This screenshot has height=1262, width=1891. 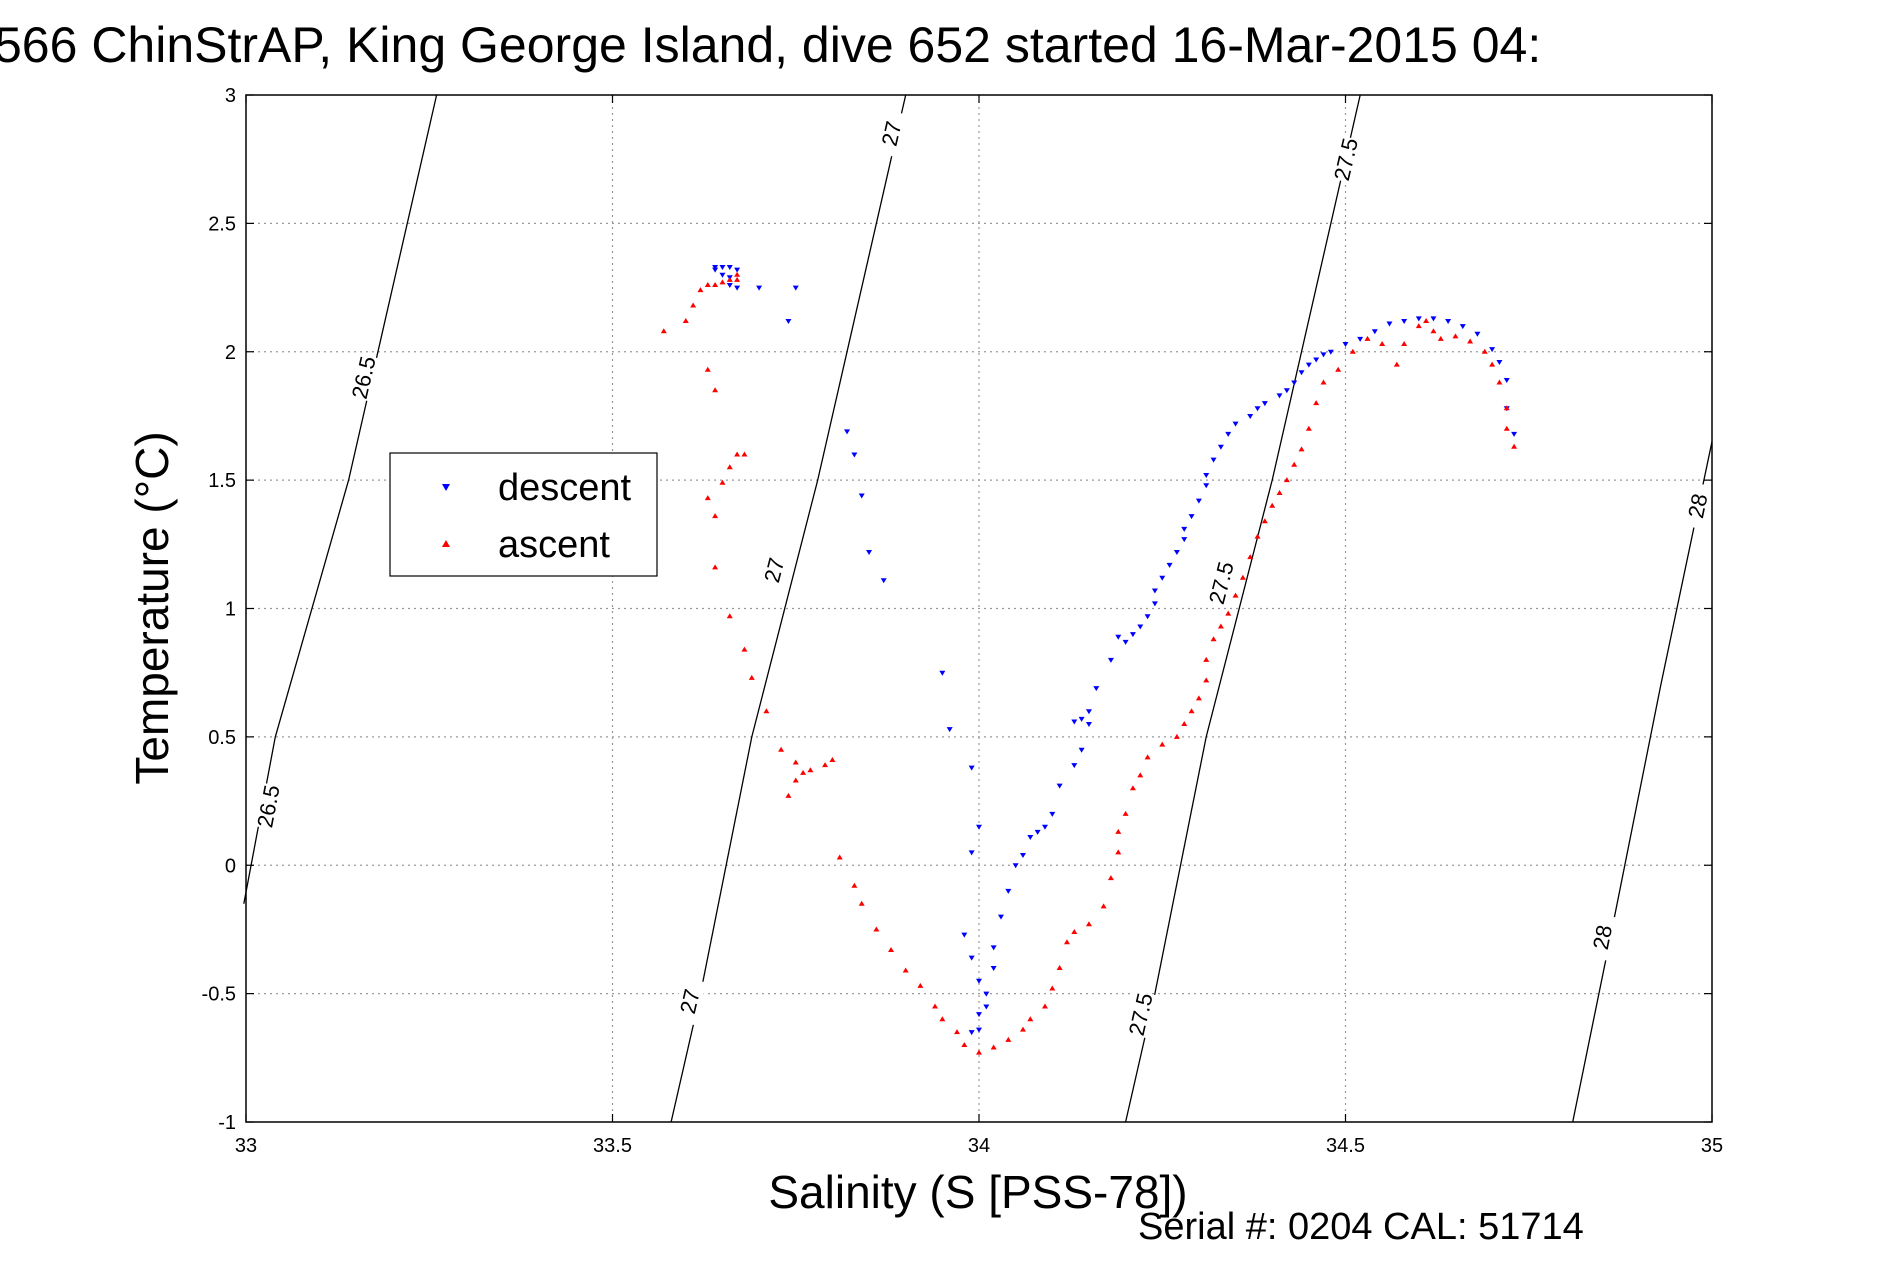 What do you see at coordinates (977, 1192) in the screenshot?
I see `x-axis-label: Salinity (S [PSS-78])` at bounding box center [977, 1192].